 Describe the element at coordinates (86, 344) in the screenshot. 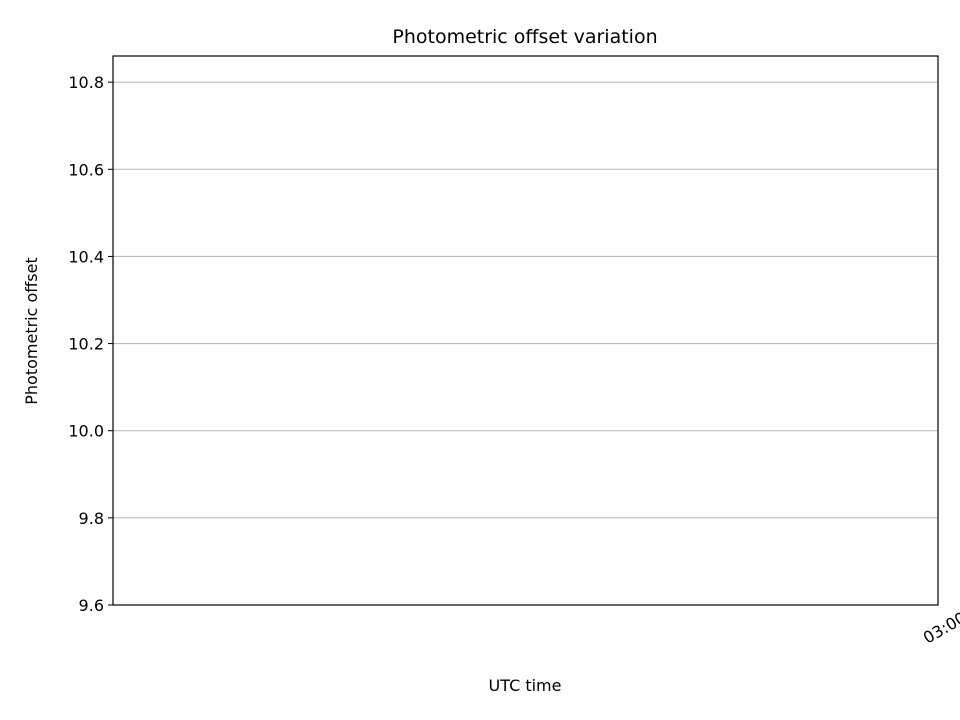

I see `y-tick-label: 10.2` at that location.